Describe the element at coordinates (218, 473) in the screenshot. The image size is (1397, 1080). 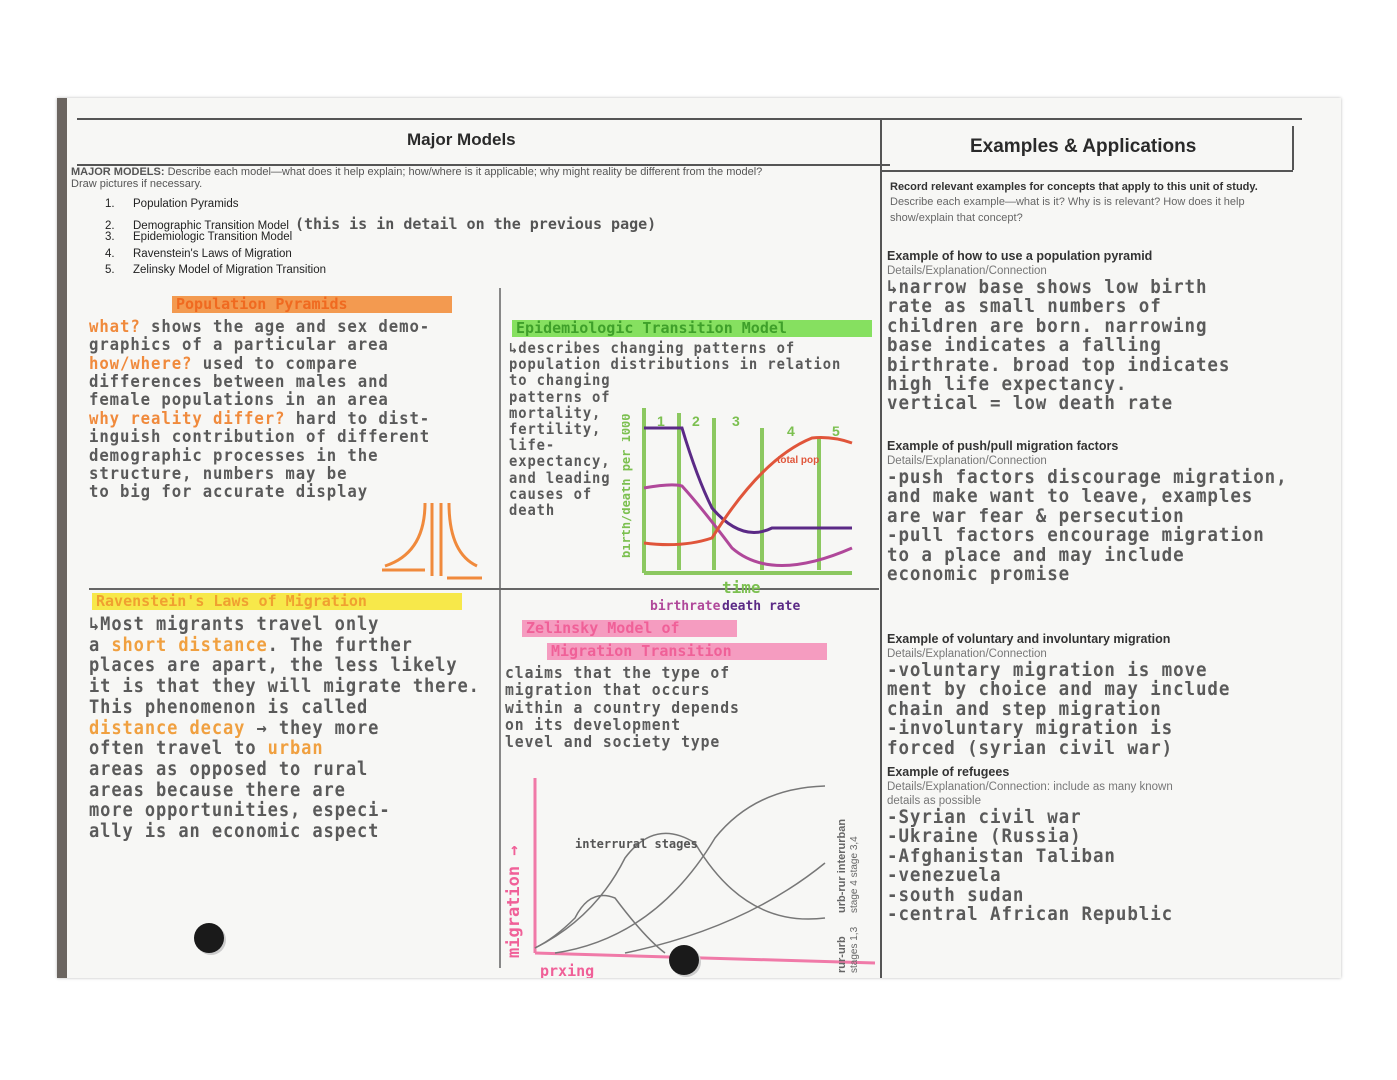
I see `note-line: structure, numbers may be` at that location.